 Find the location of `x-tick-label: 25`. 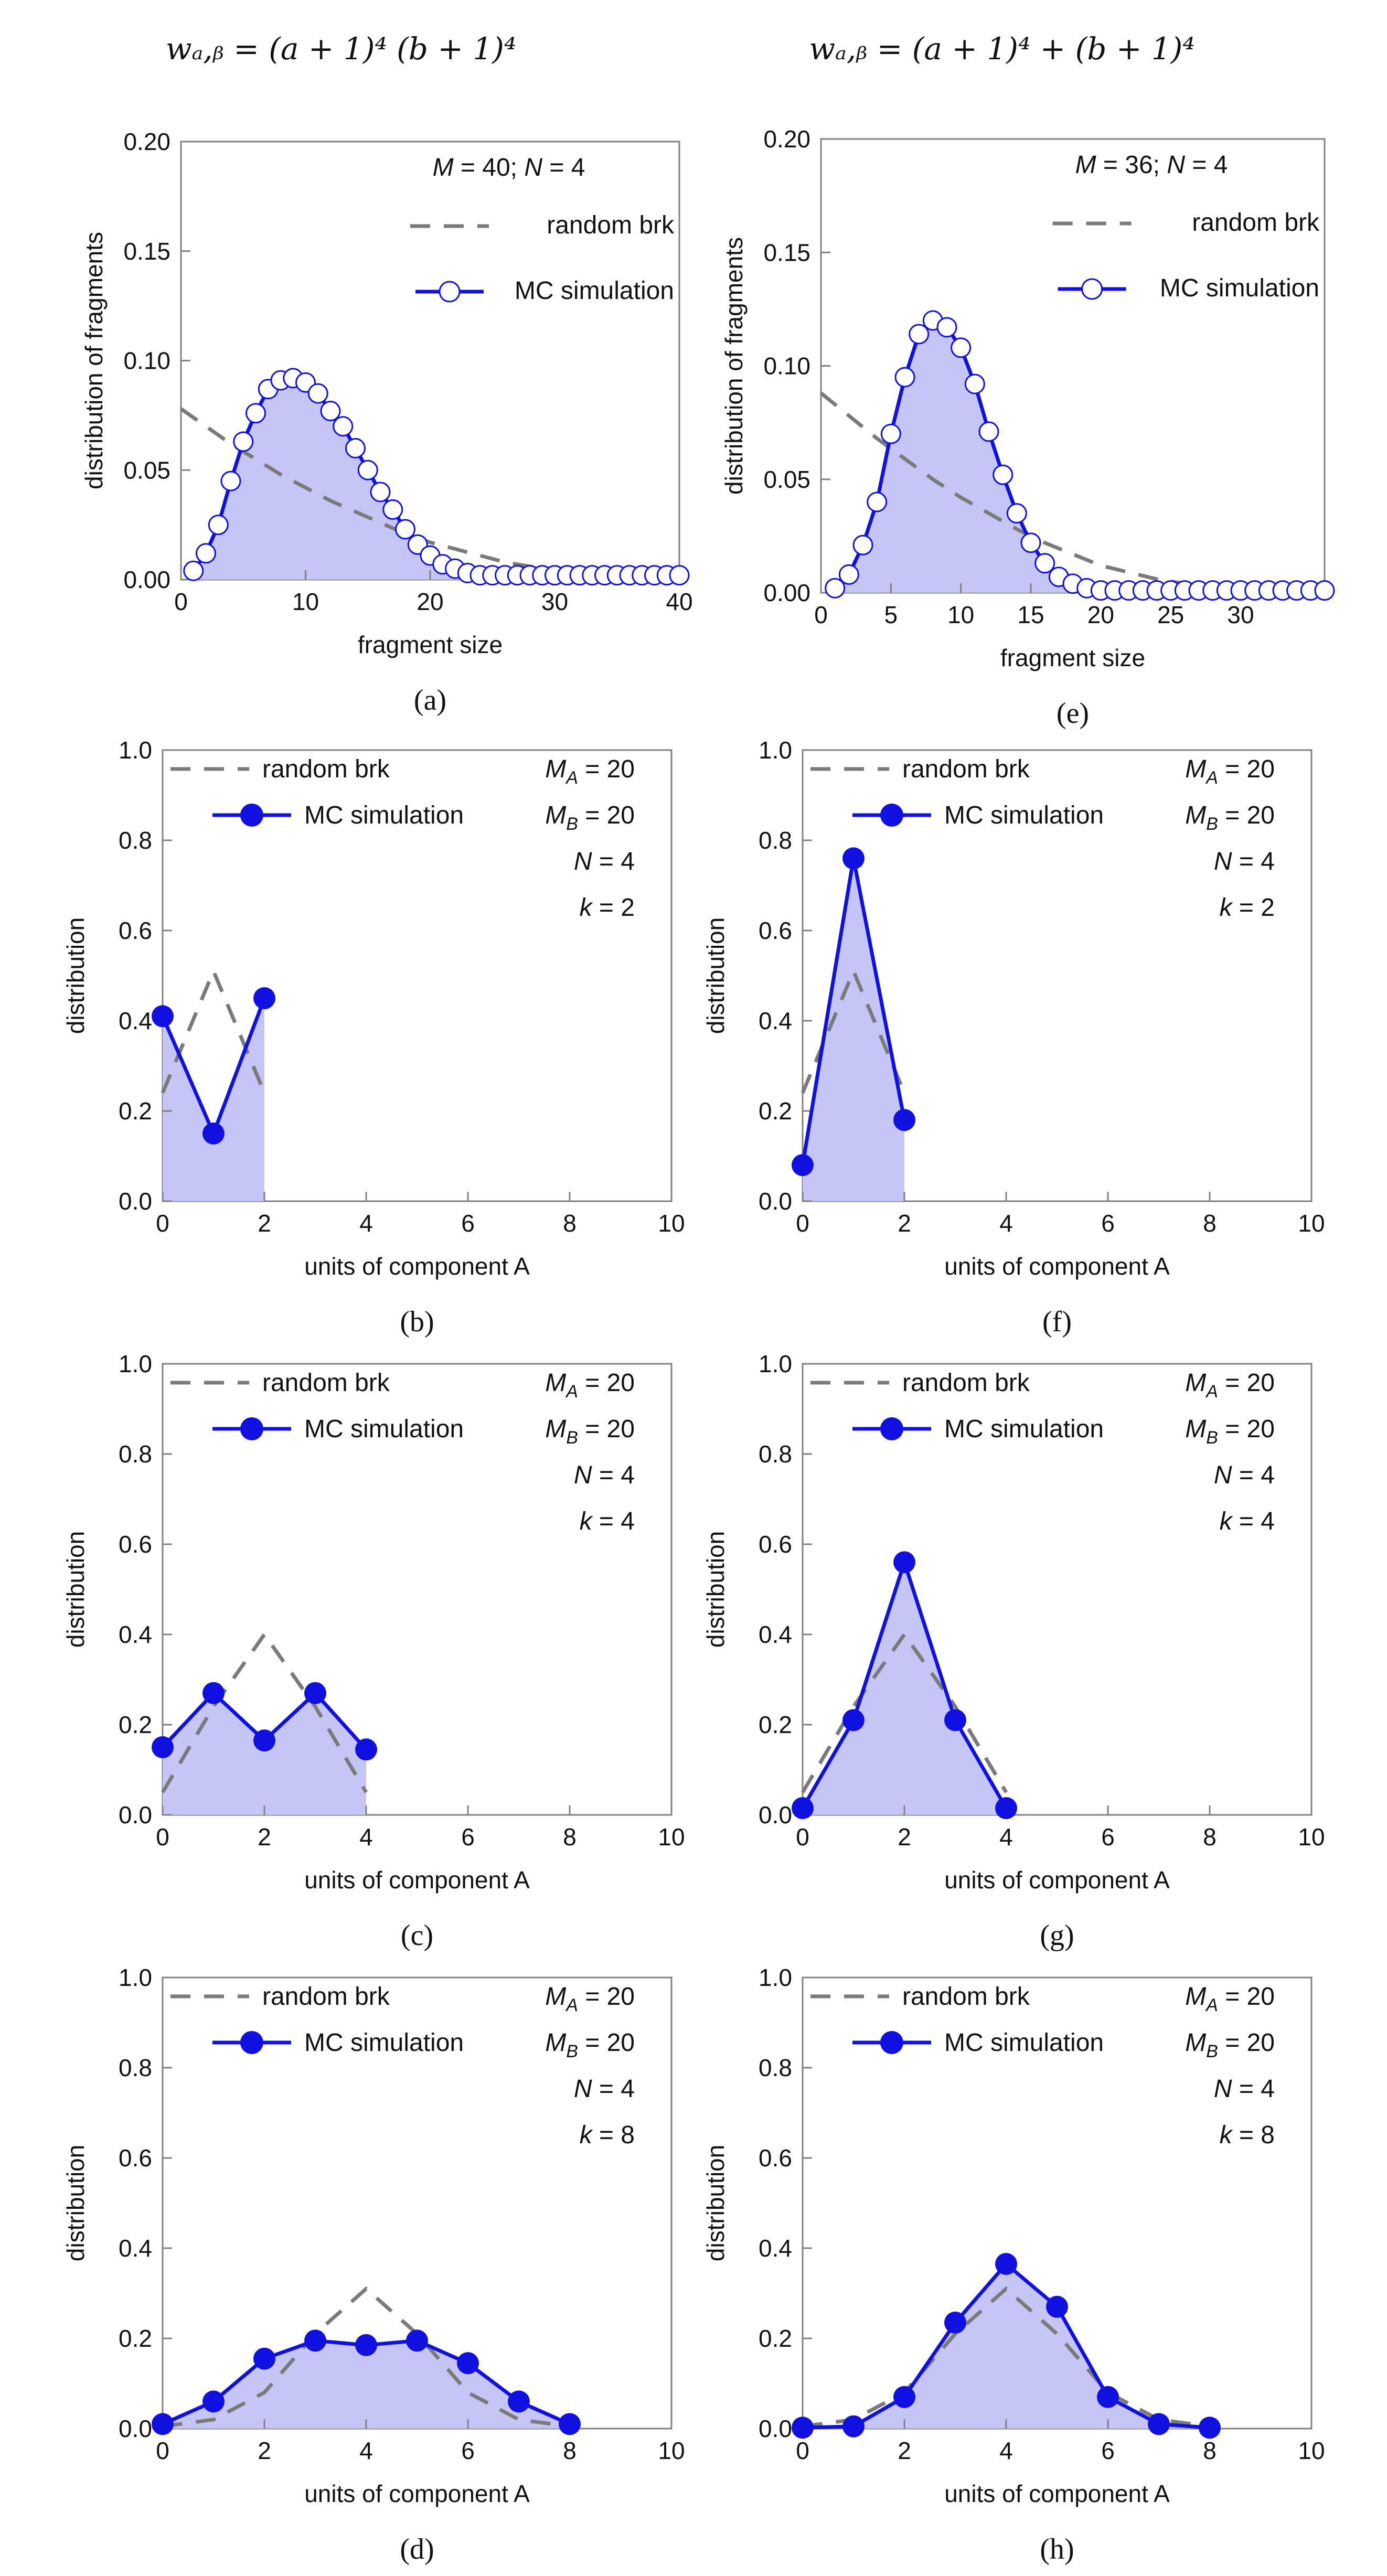

x-tick-label: 25 is located at coordinates (1170, 614).